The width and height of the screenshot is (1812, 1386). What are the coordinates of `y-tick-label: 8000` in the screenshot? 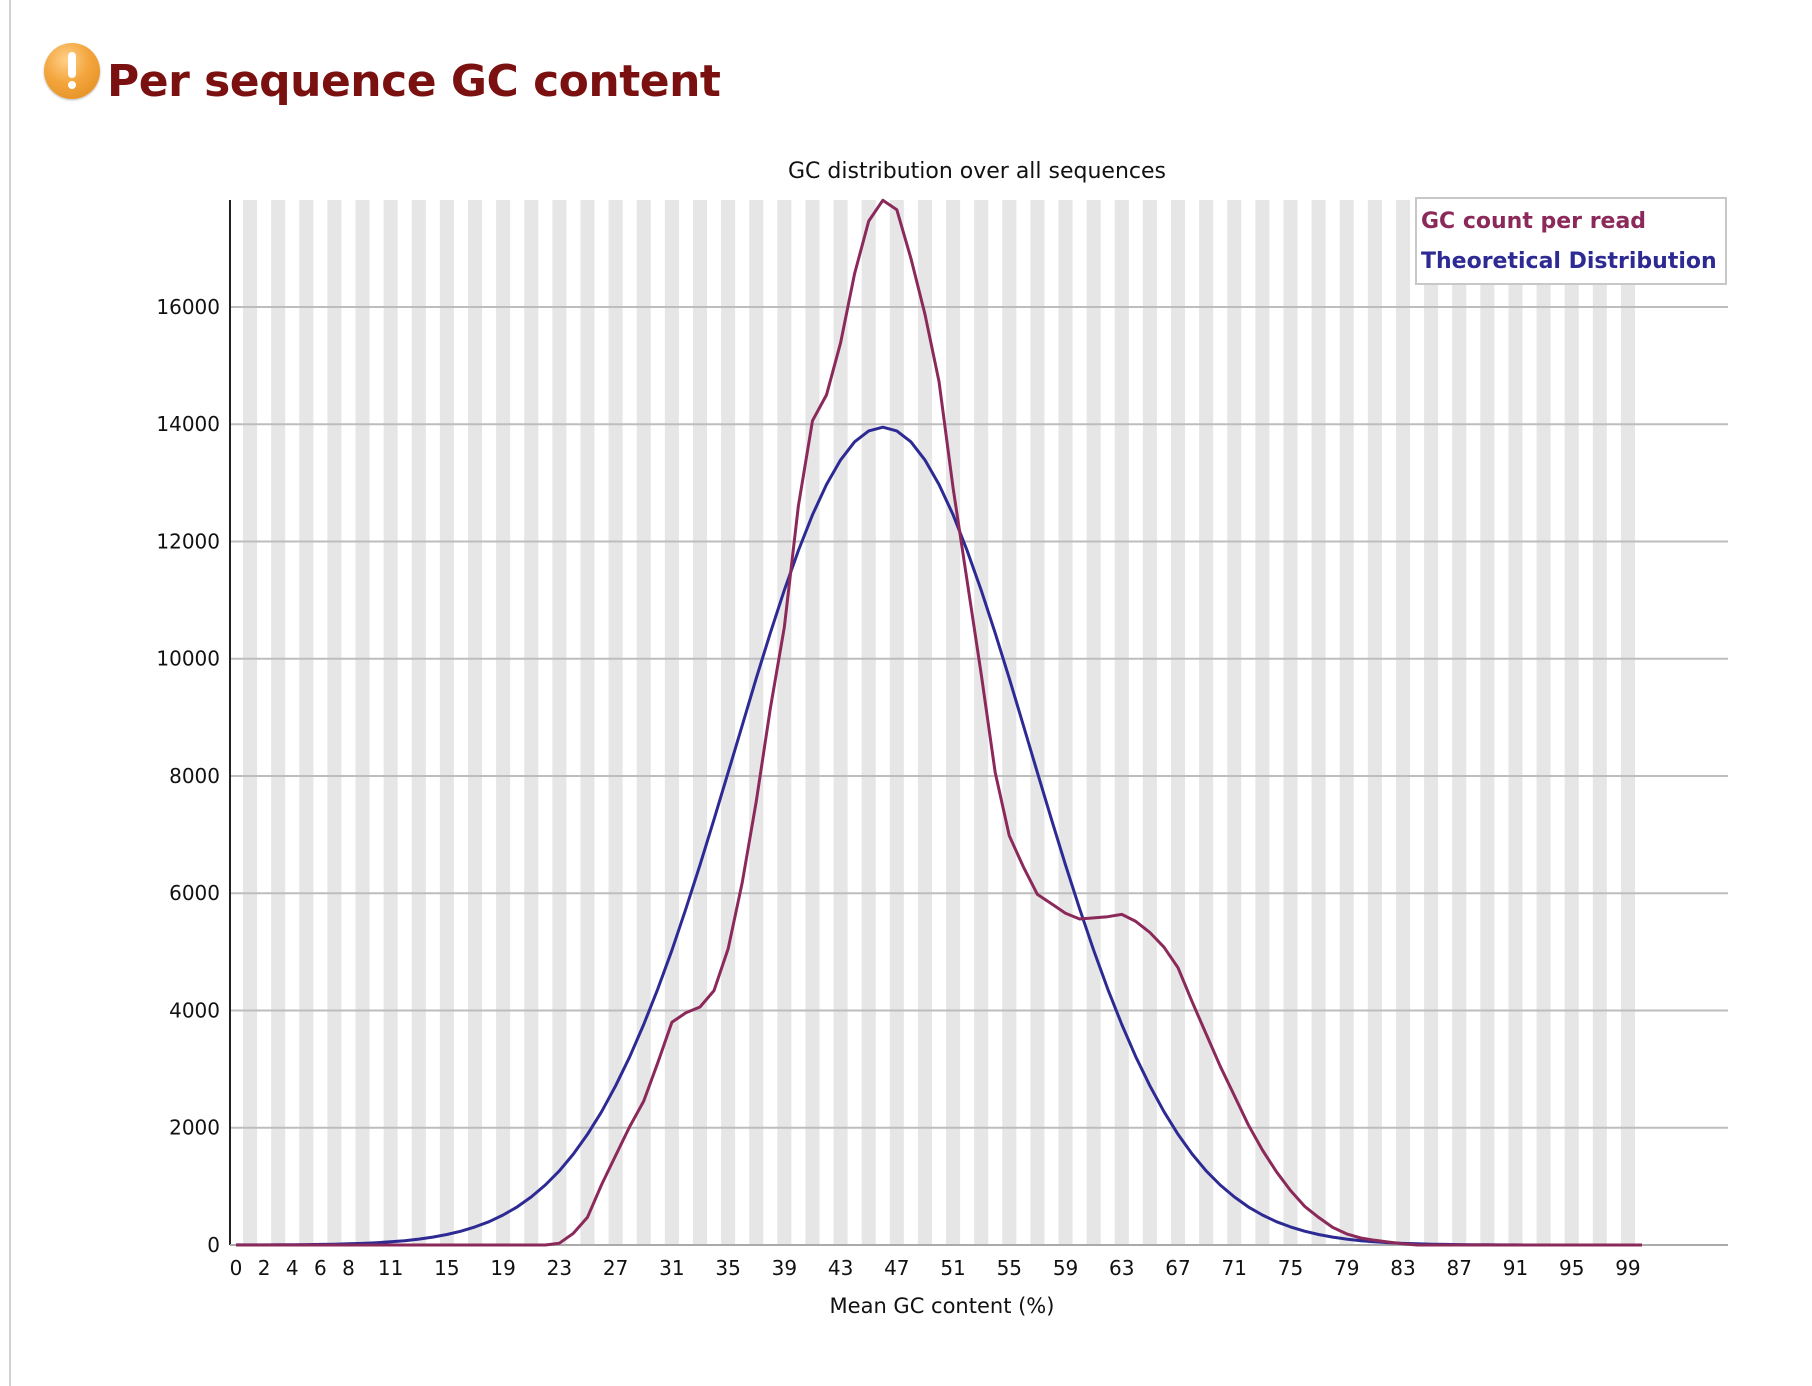 It's located at (194, 776).